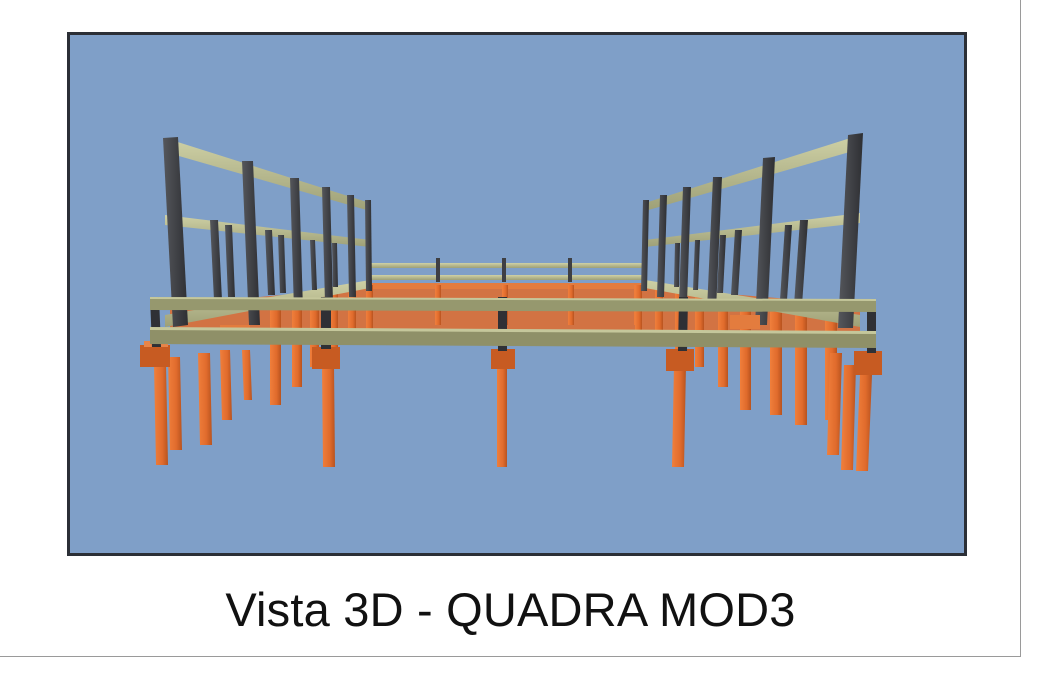  I want to click on figure-caption: Vista 3D - QUADRA MOD3, so click(510, 609).